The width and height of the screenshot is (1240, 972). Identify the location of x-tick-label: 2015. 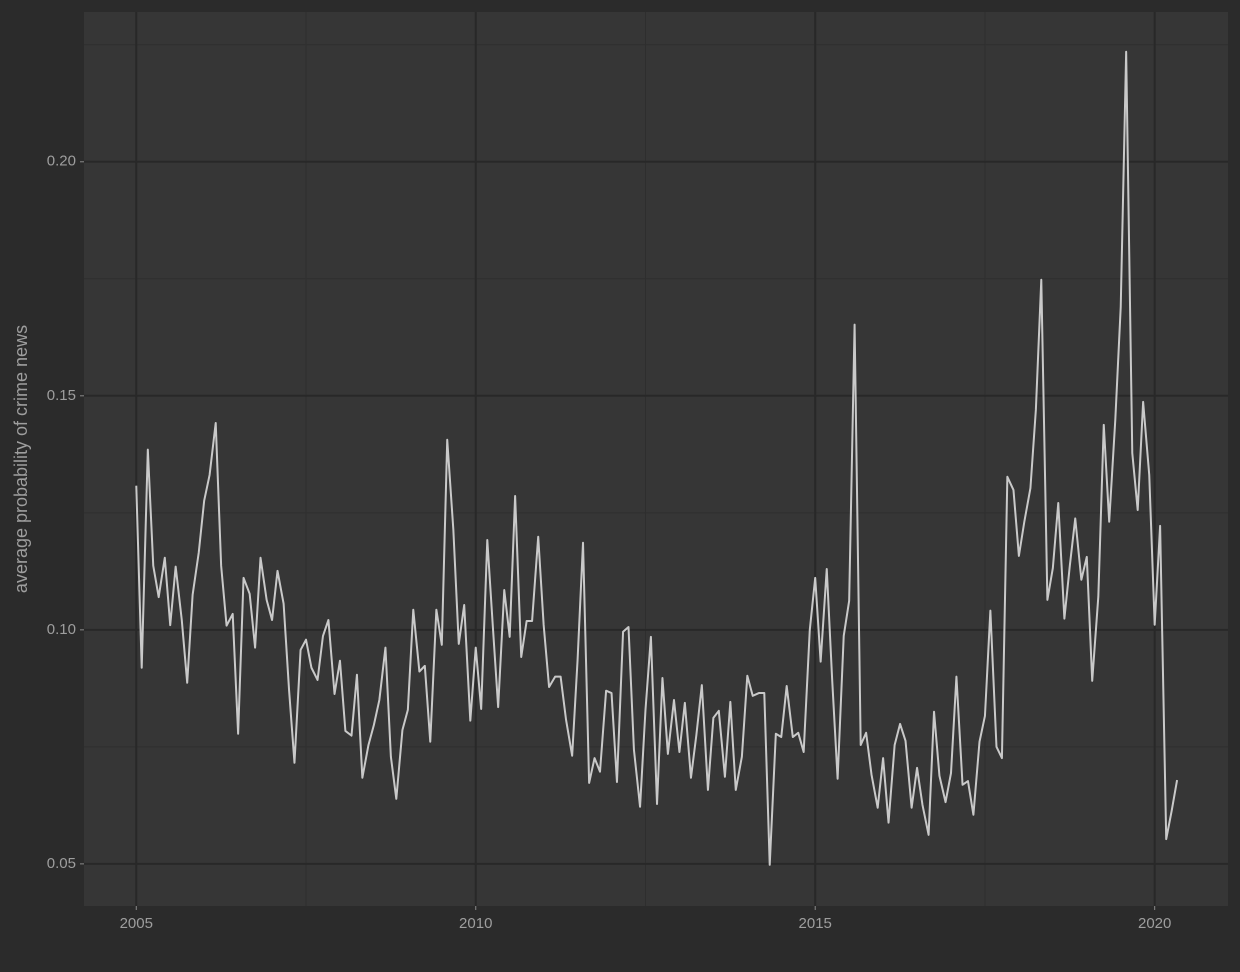
(815, 923).